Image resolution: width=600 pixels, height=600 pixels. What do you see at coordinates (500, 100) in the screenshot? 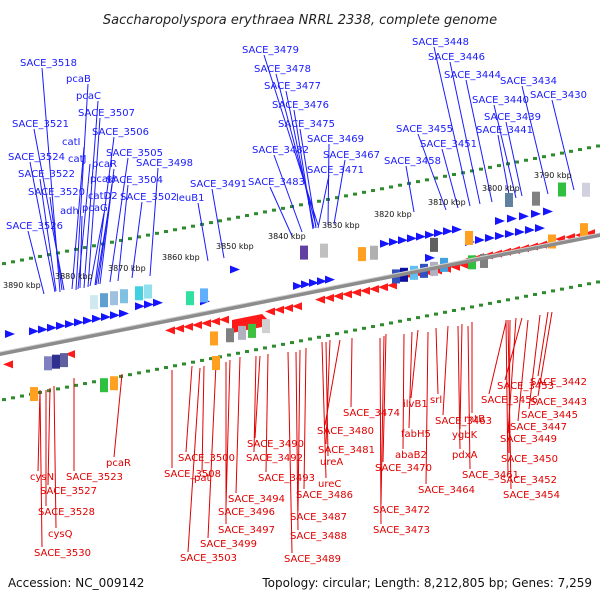
I see `forward-gene-label: SACE_3440` at bounding box center [500, 100].